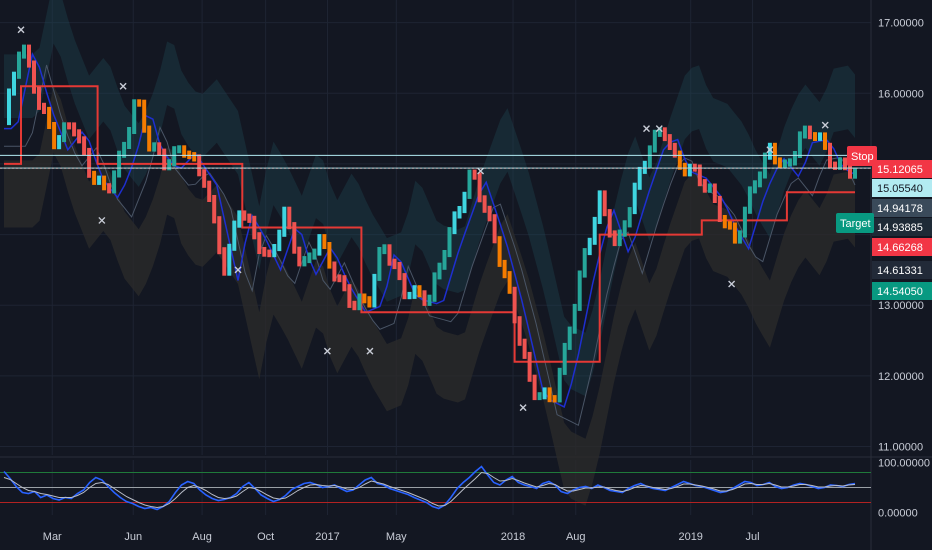 This screenshot has width=932, height=550. I want to click on horizontal-levels, so click(435, 161).